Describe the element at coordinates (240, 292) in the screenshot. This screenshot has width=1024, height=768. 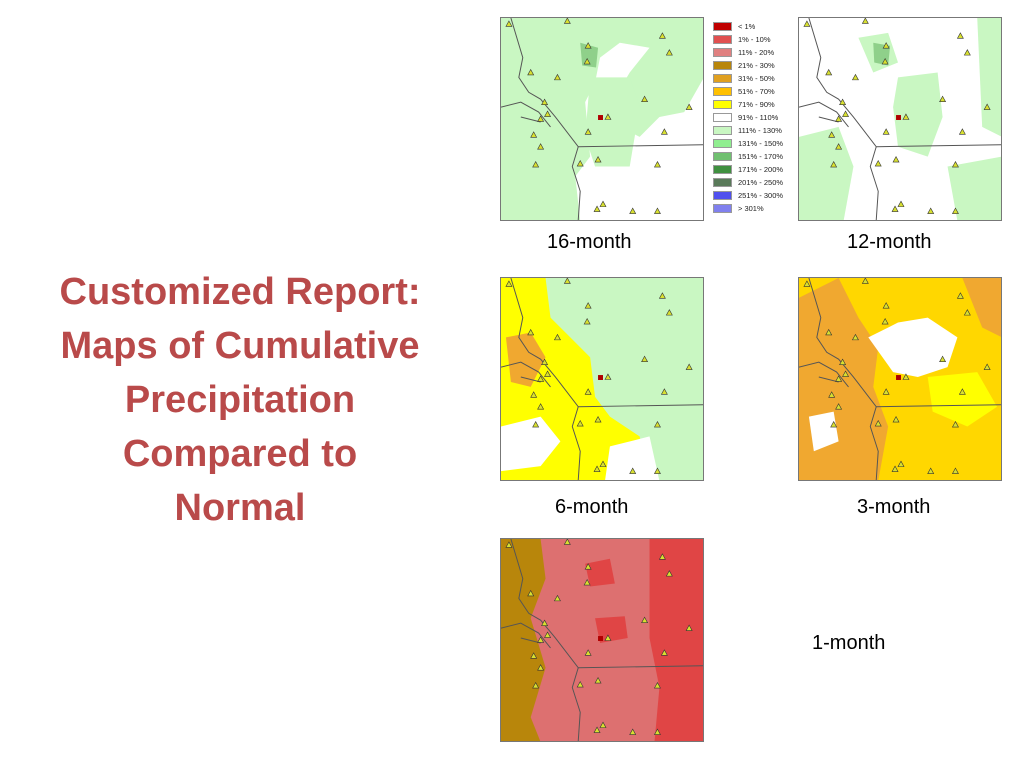
I see `title-line-1: Customized Report:` at that location.